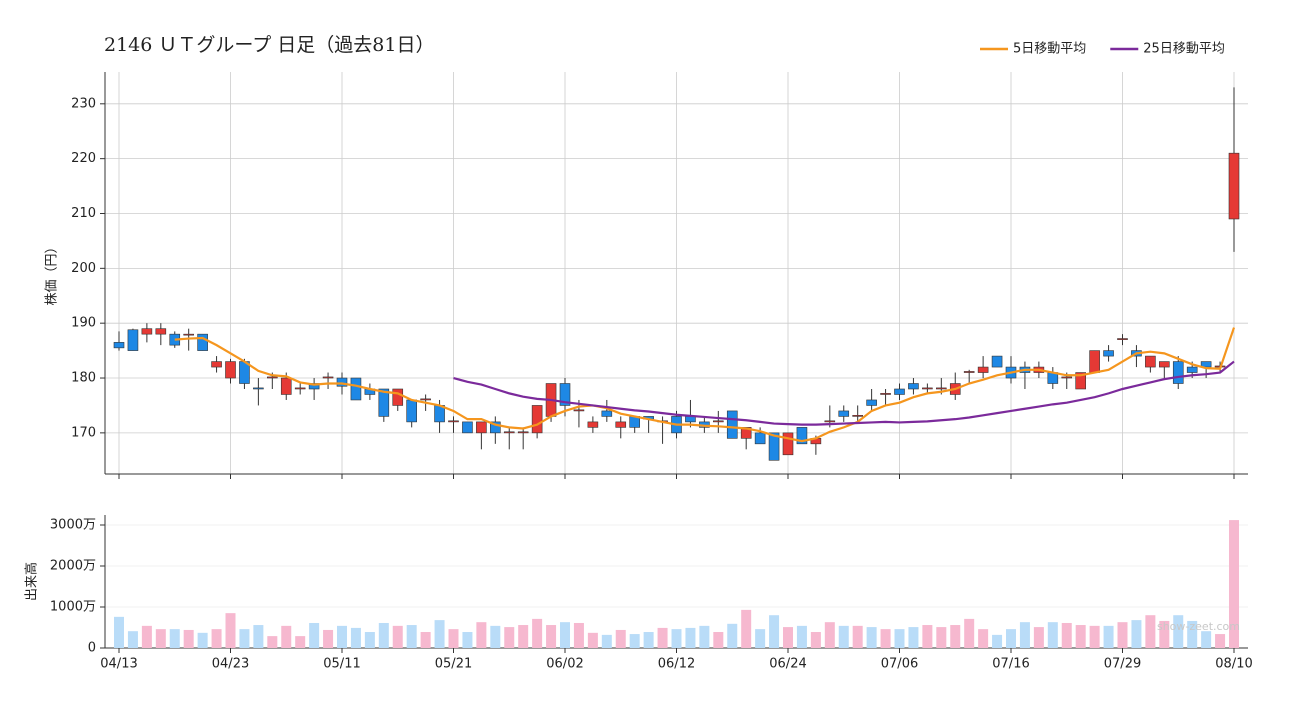  Describe the element at coordinates (269, 45) in the screenshot. I see `chart-title: 2146 ＵＴグループ 日足（過去81日）` at that location.